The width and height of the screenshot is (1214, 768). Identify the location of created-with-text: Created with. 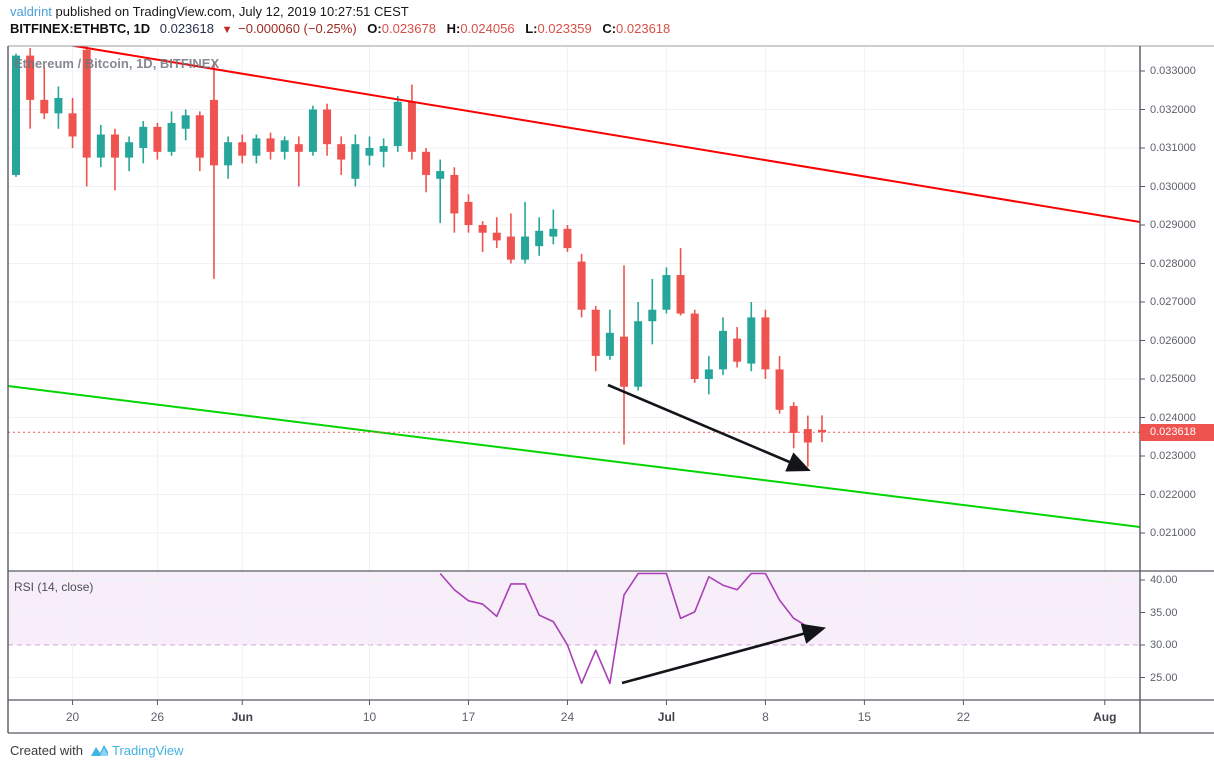
(46, 750).